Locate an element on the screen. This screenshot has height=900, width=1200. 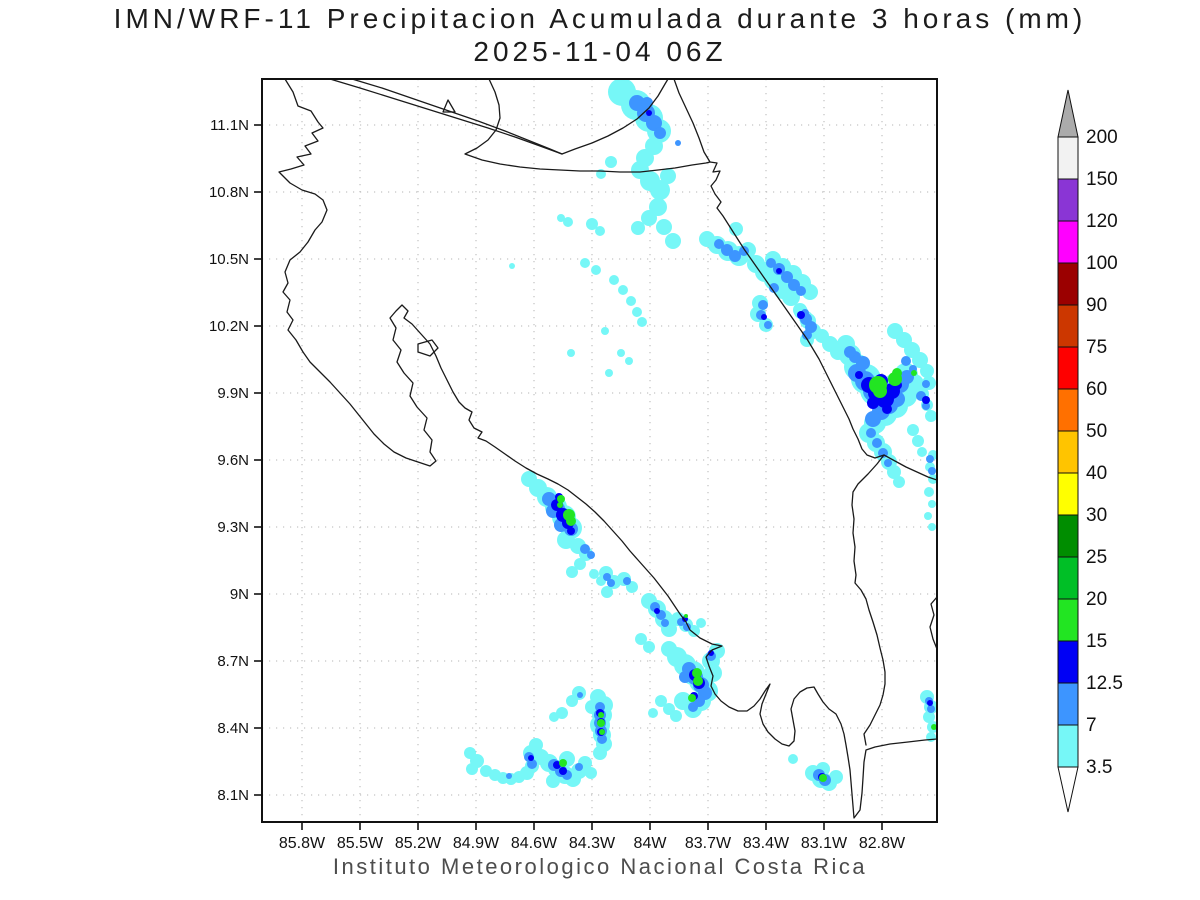
lake-shoreline-b is located at coordinates (457, 117).